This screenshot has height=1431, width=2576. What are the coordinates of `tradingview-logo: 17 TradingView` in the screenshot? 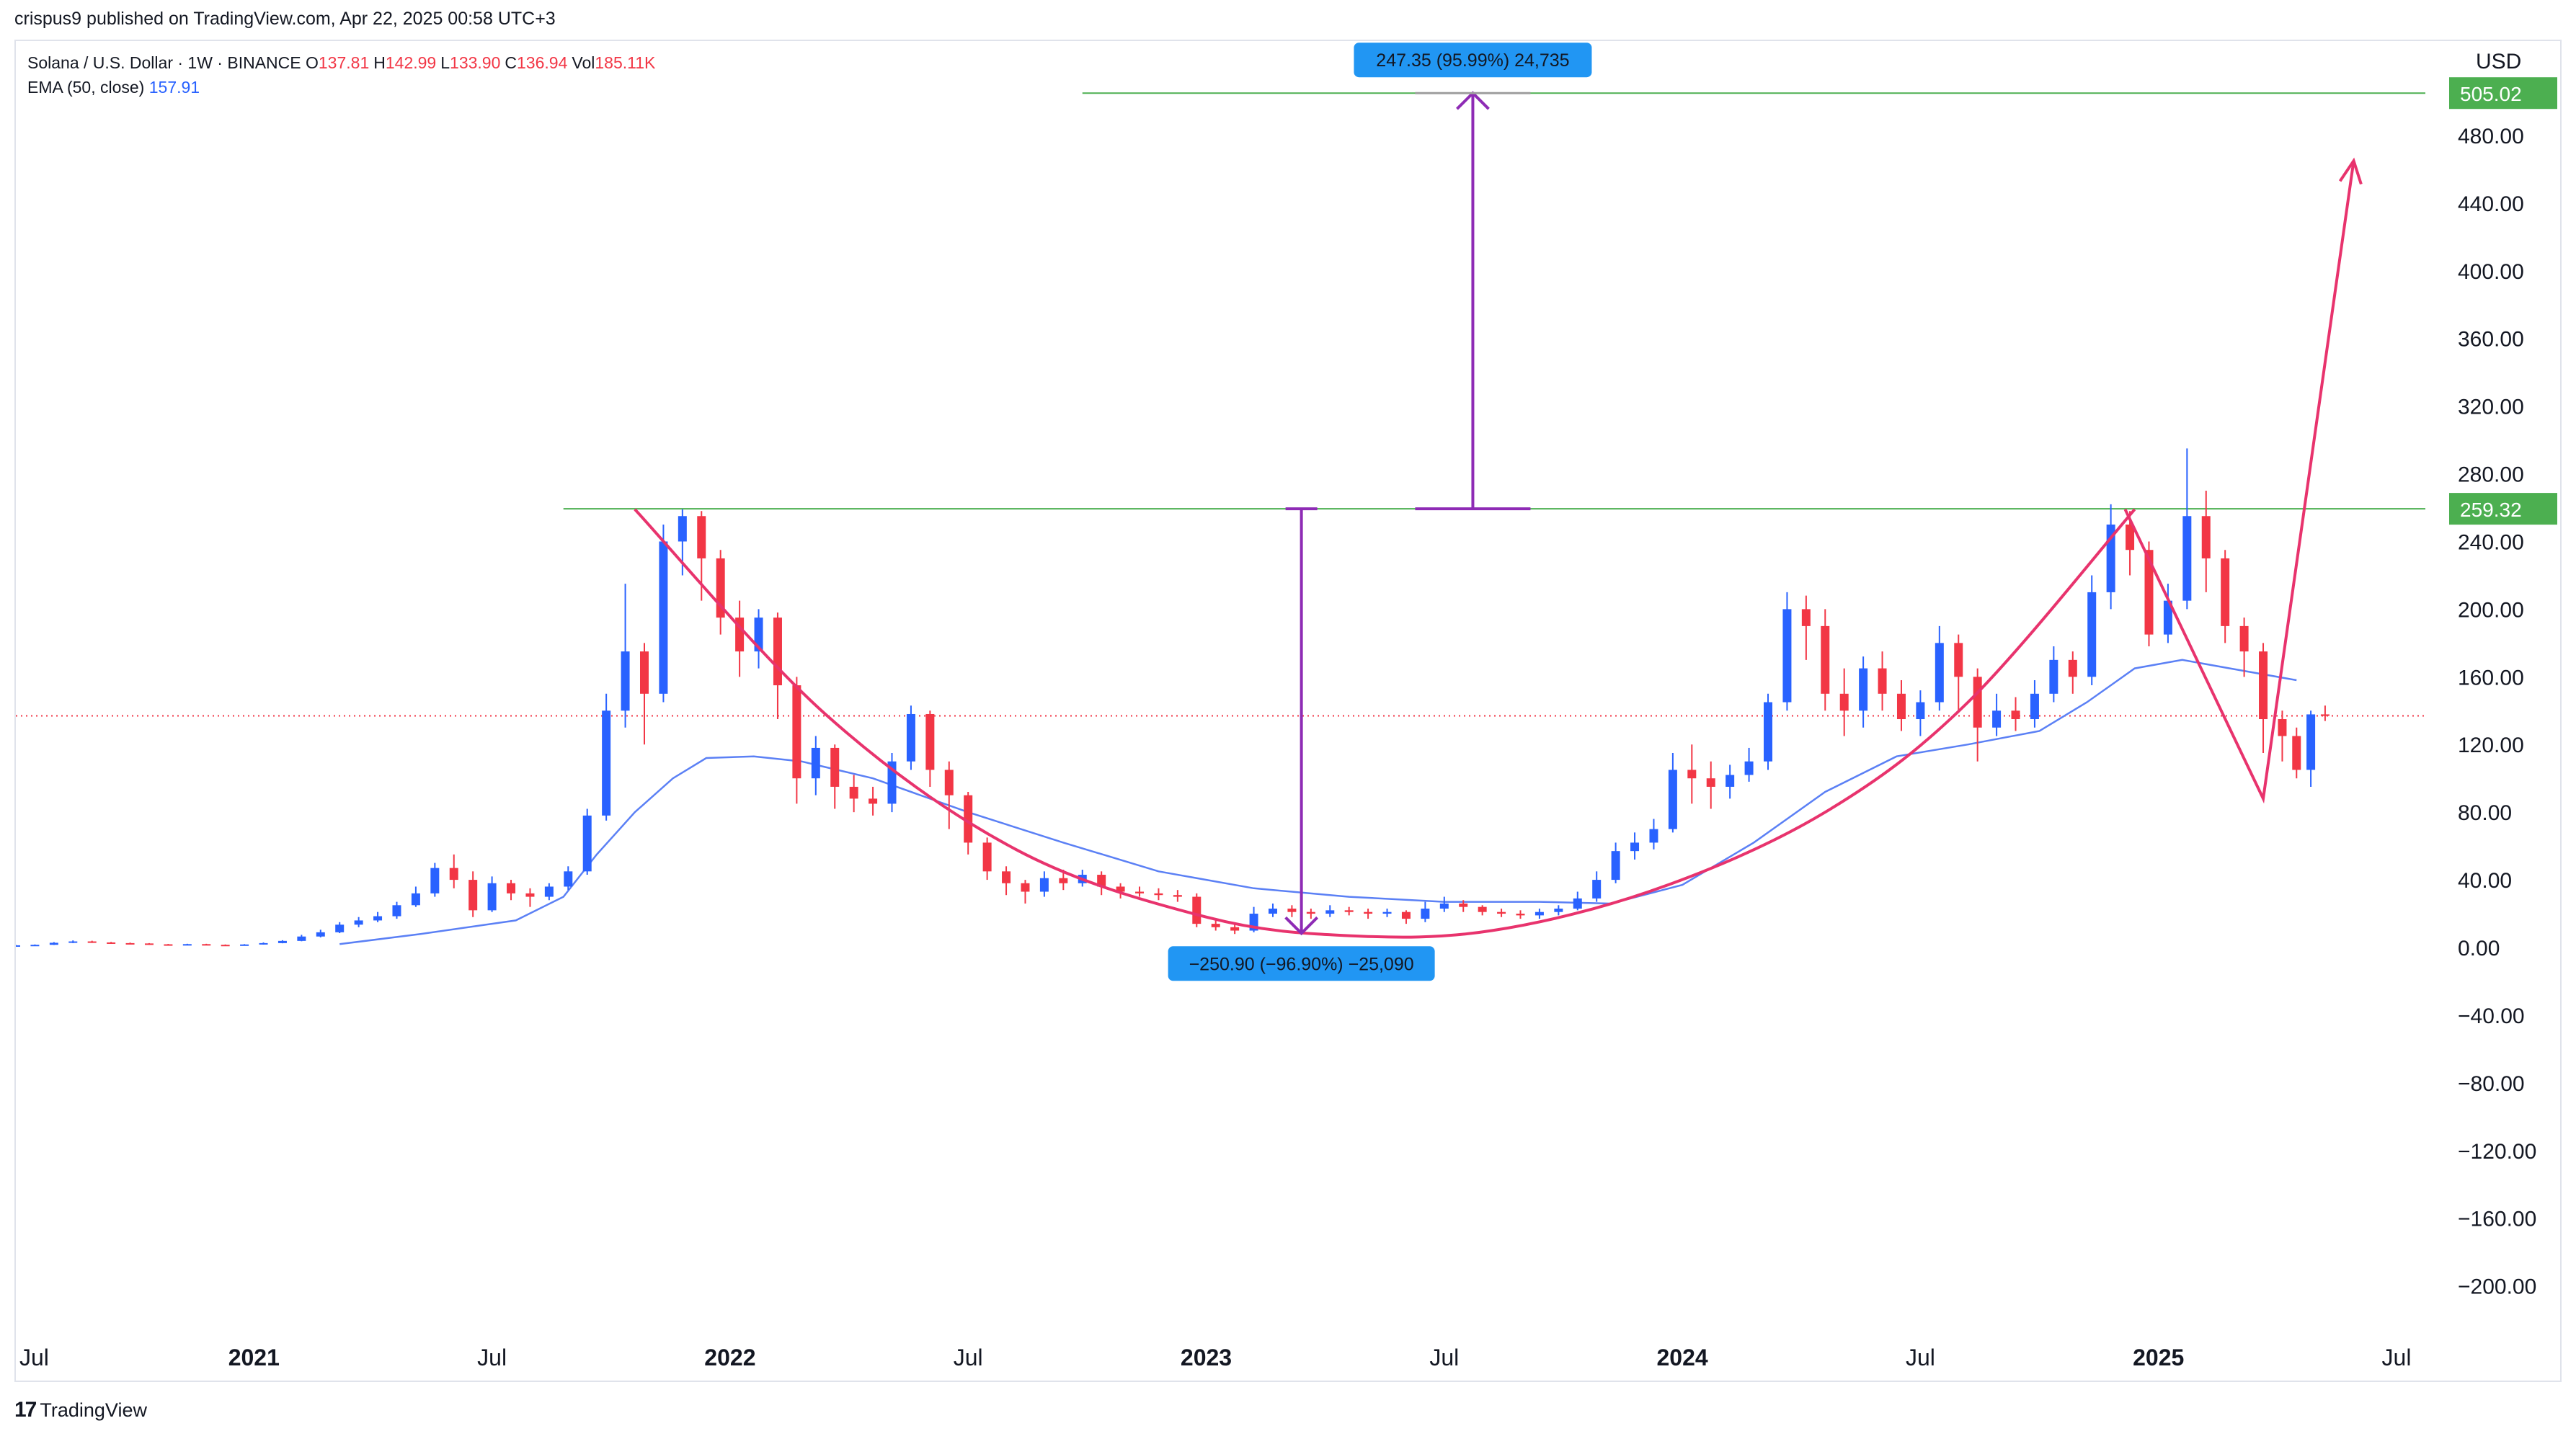 It's located at (80, 1410).